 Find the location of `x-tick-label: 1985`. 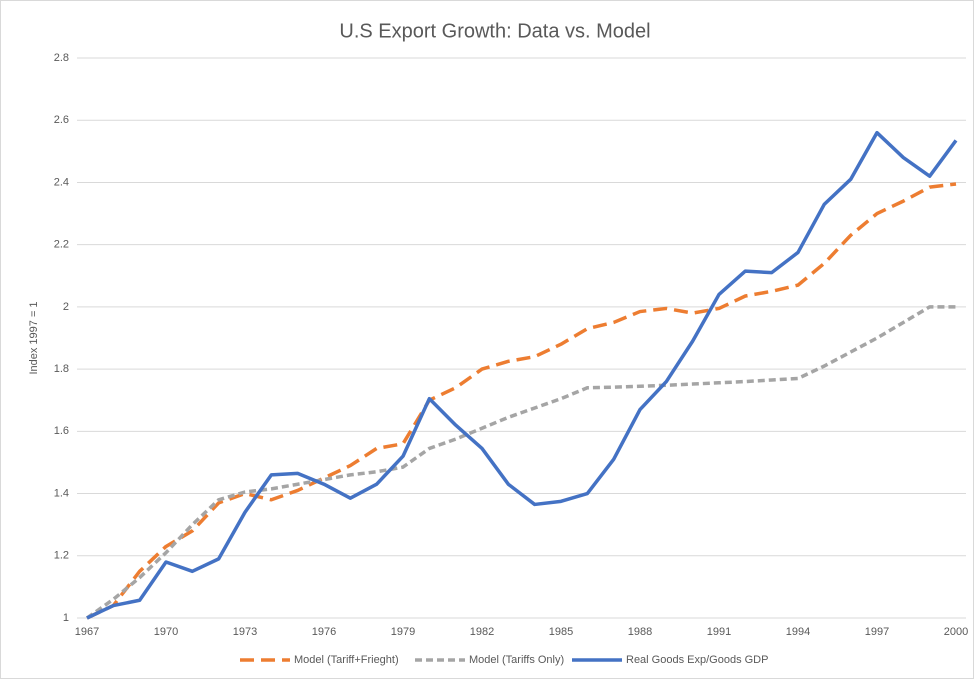

x-tick-label: 1985 is located at coordinates (561, 632).